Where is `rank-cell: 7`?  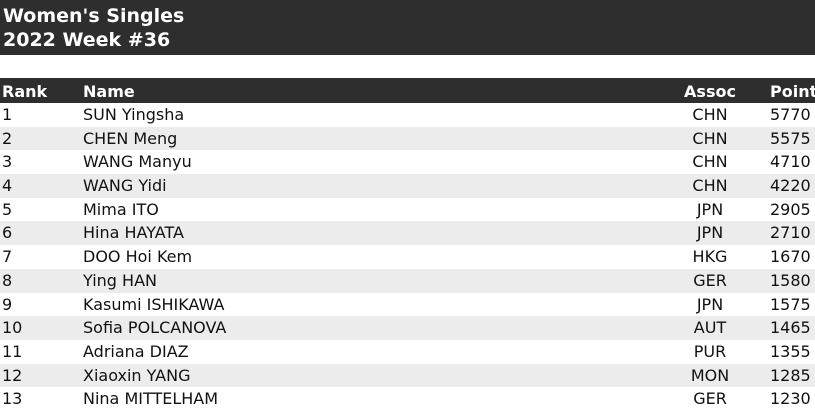 rank-cell: 7 is located at coordinates (7, 257).